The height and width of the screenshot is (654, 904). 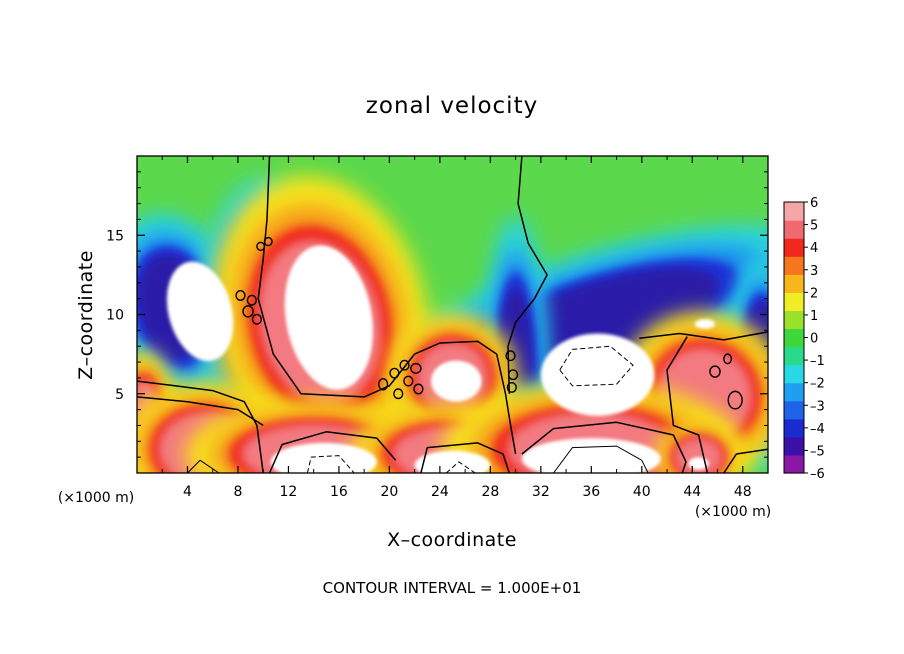 I want to click on colorbar-tick-label-5: 1, so click(x=814, y=316).